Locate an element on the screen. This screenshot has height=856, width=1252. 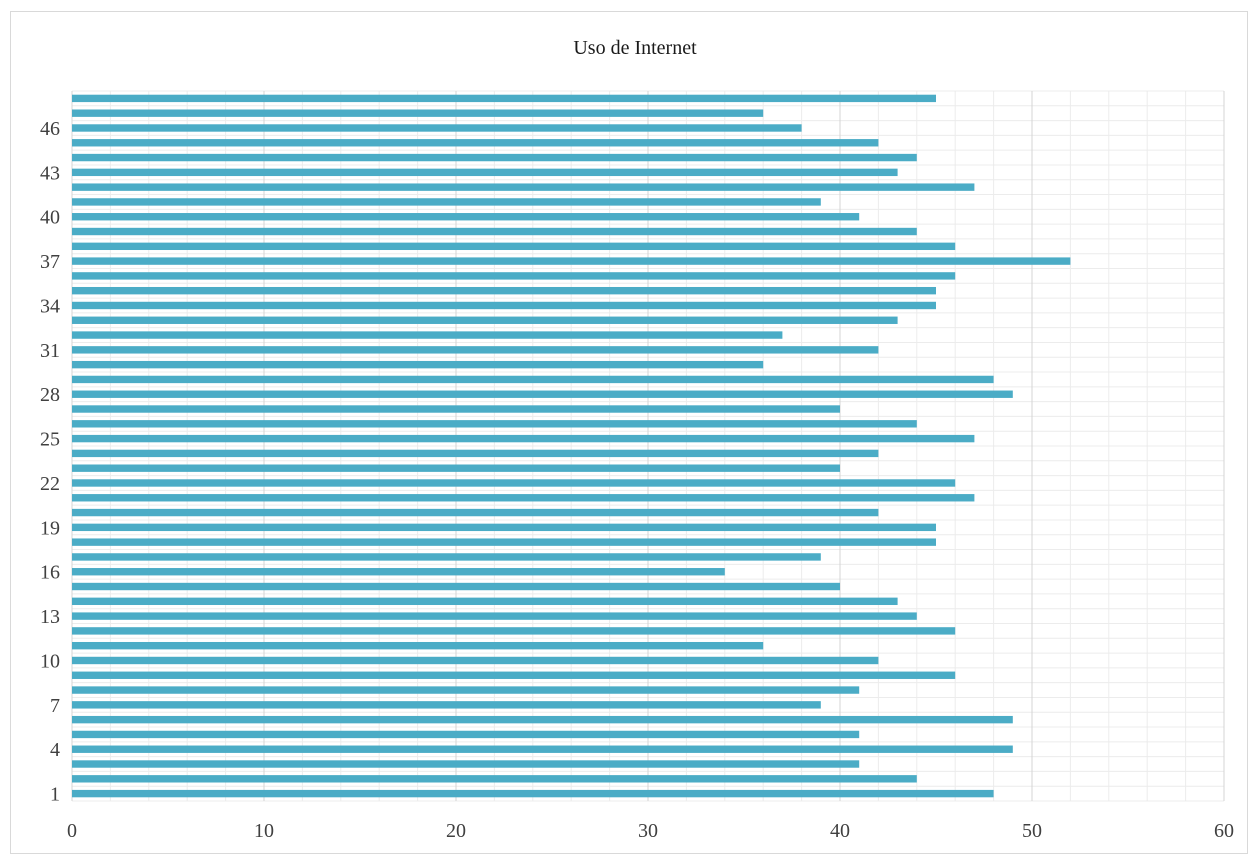
y-tick-label: 10 is located at coordinates (50, 661).